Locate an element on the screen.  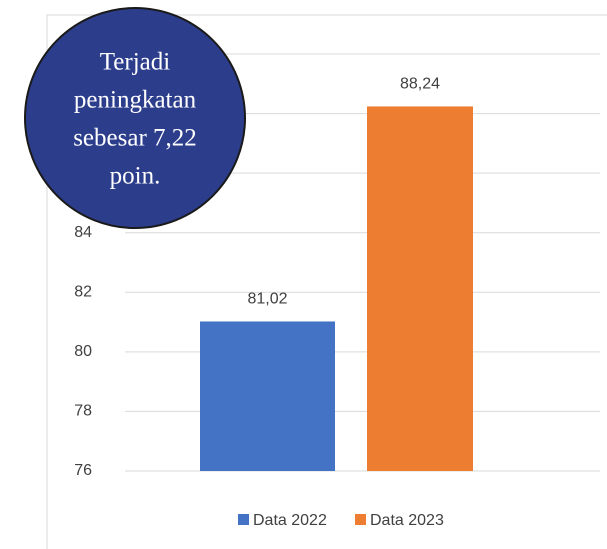
legend-label: Data 2023 is located at coordinates (407, 520).